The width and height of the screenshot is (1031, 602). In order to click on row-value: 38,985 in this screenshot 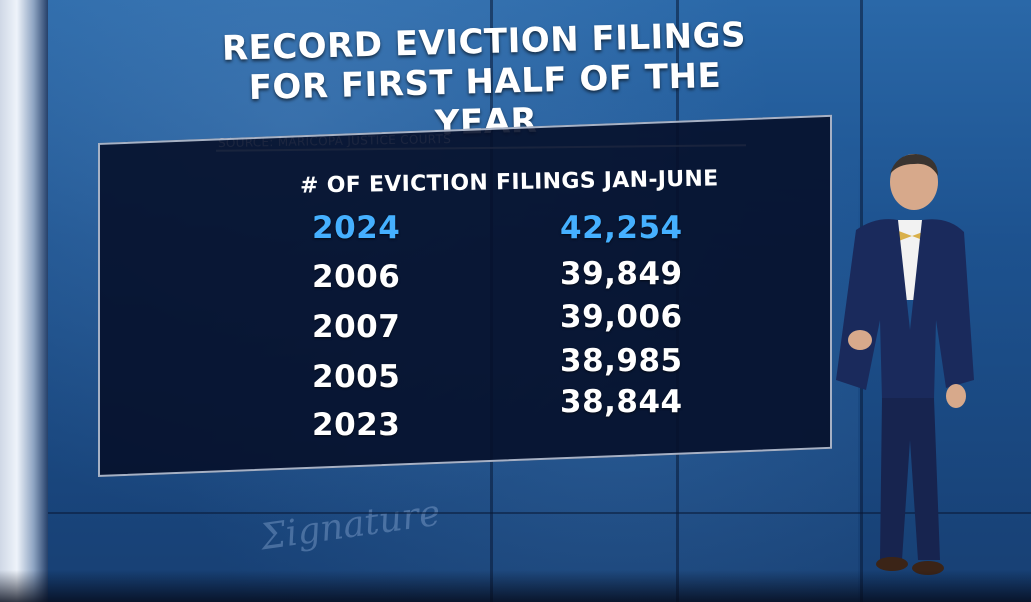, I will do `click(621, 361)`.